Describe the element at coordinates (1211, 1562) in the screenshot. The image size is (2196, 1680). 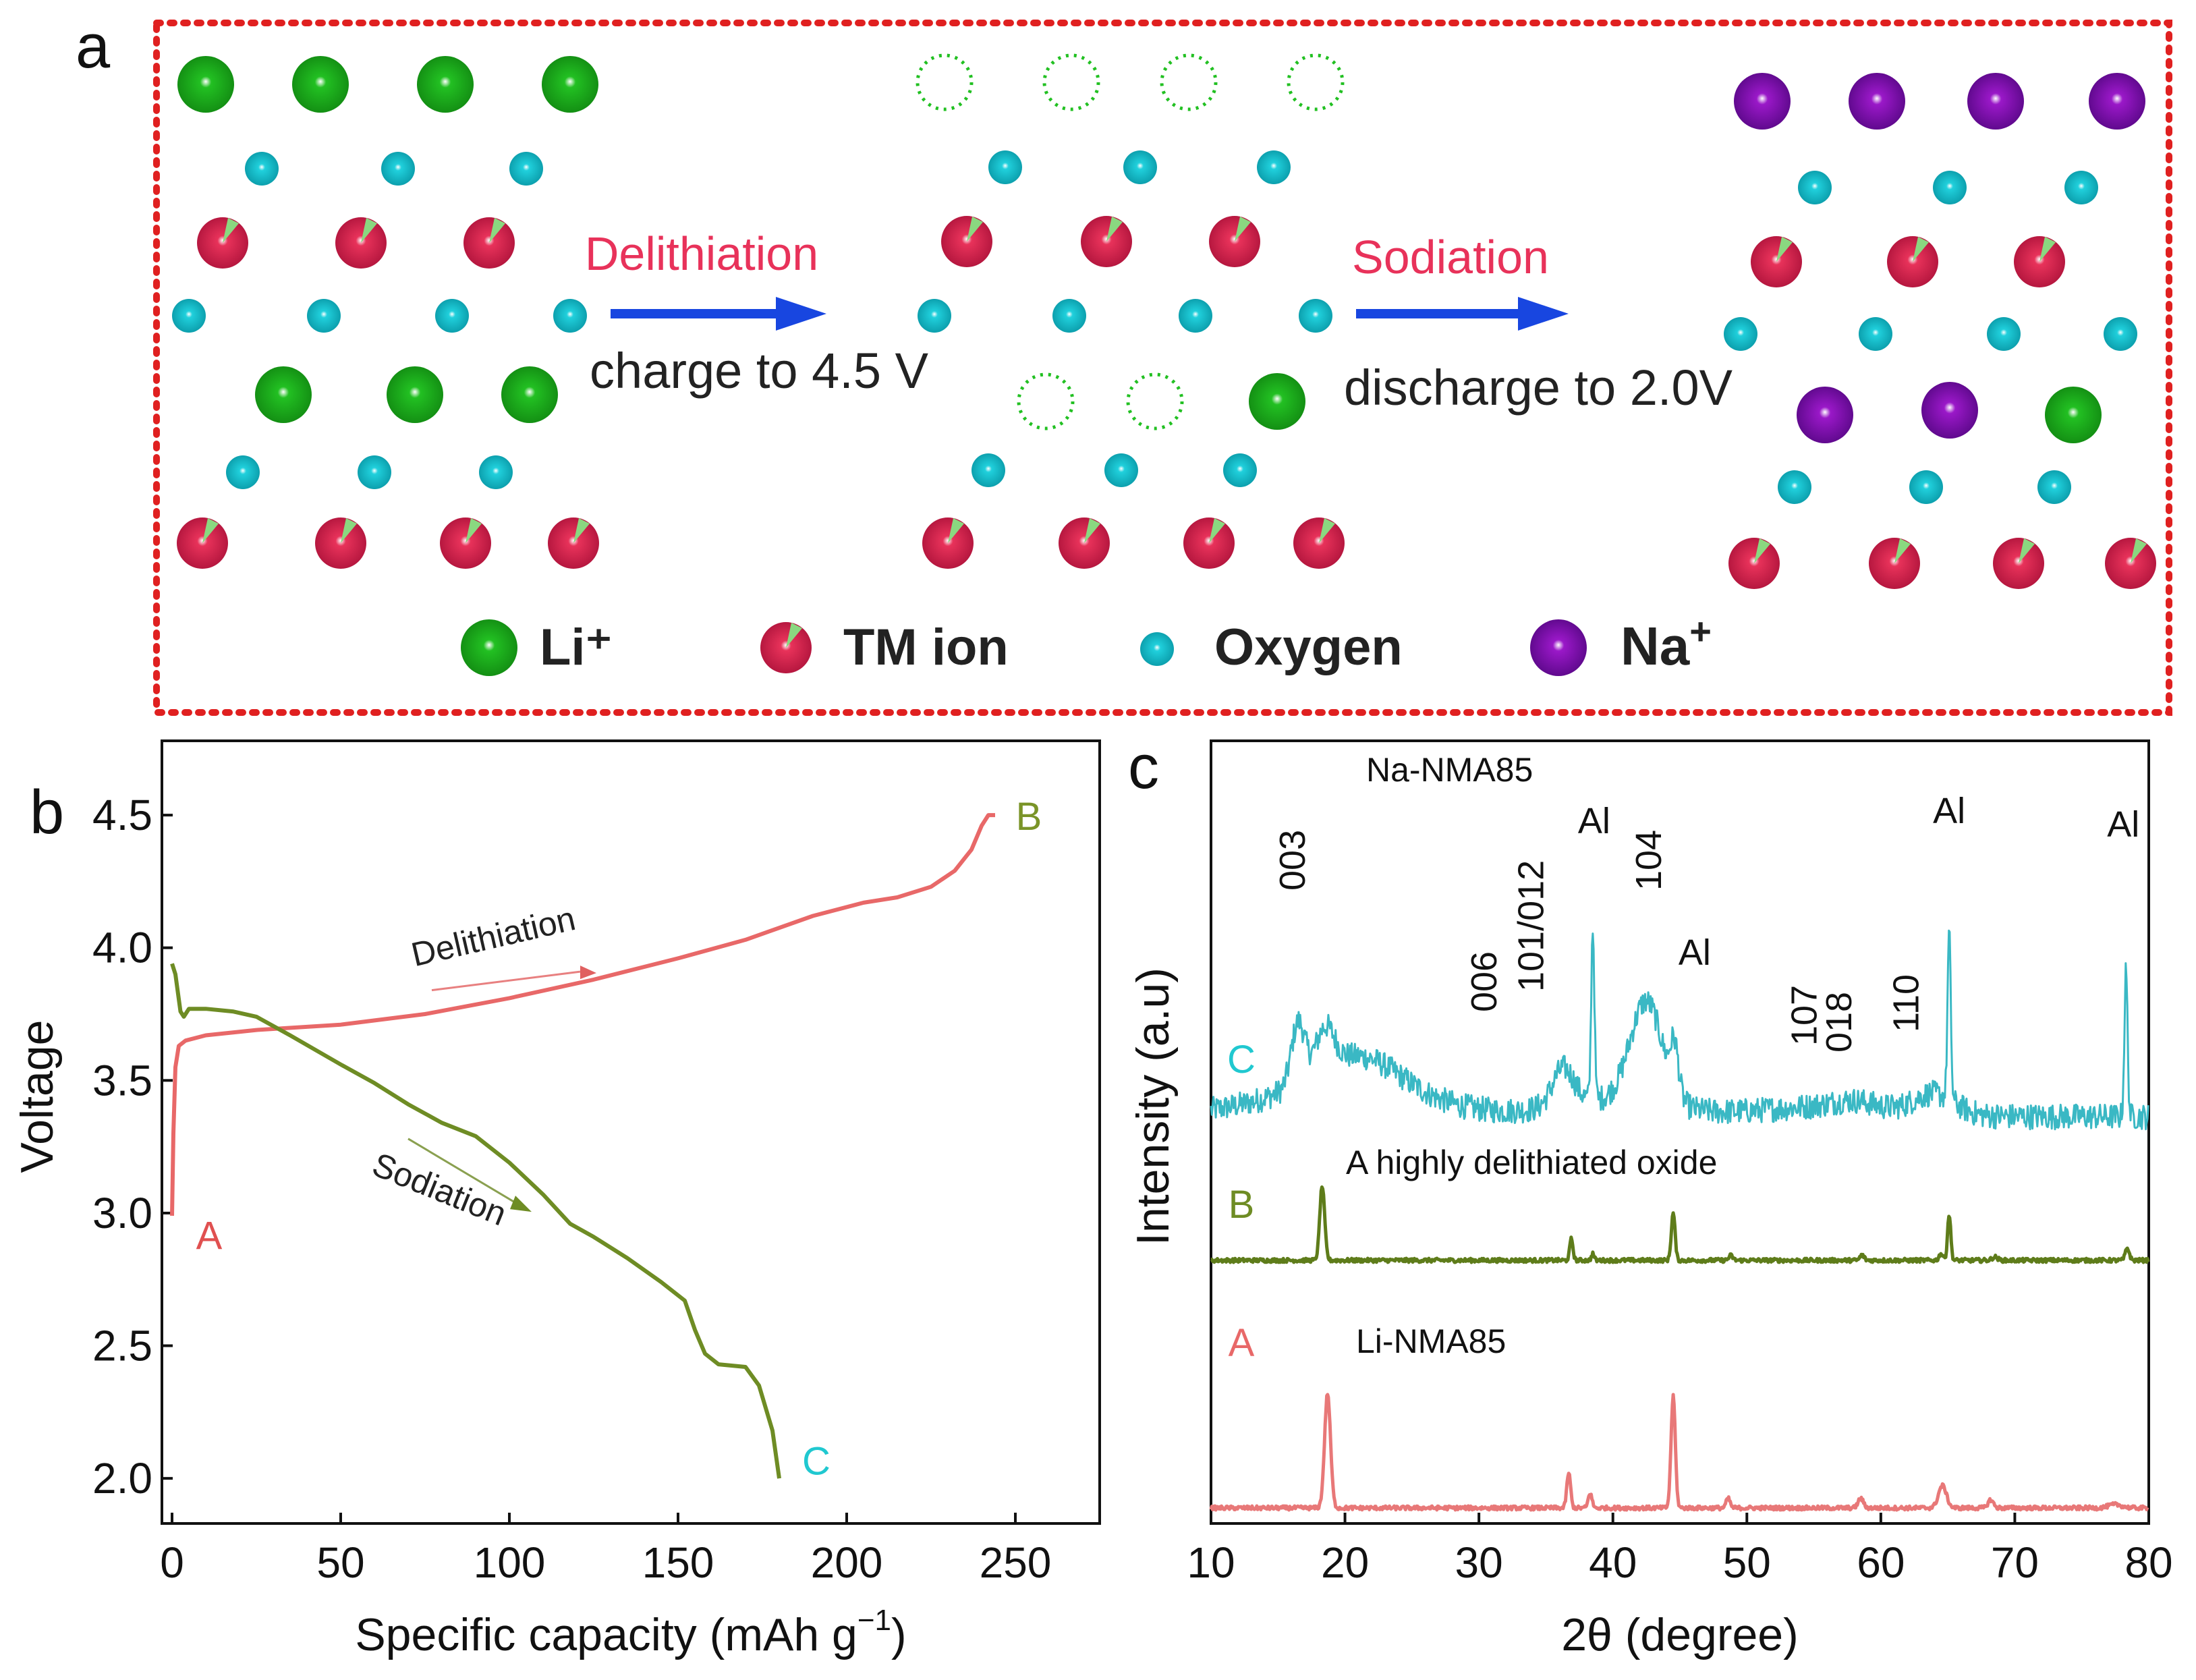
I see `panel-c-xtick-label: 10` at that location.